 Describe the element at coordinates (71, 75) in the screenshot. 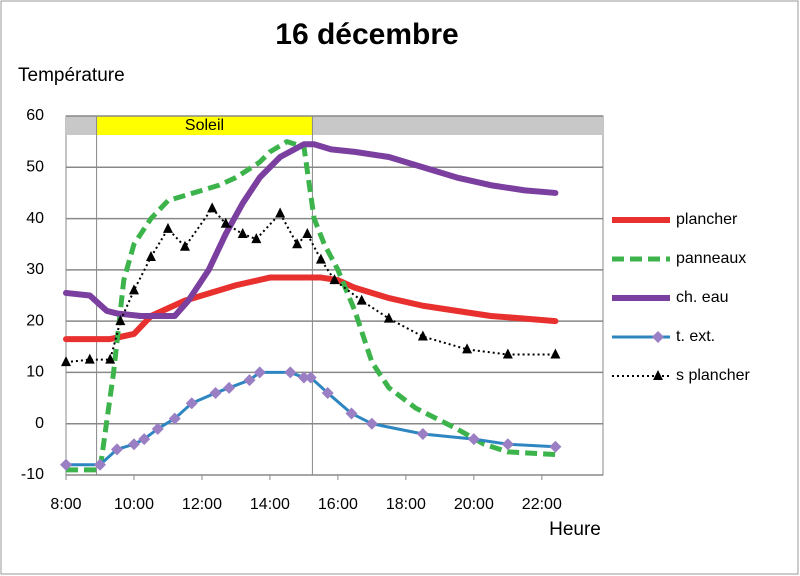

I see `y-axis-label: Température` at that location.